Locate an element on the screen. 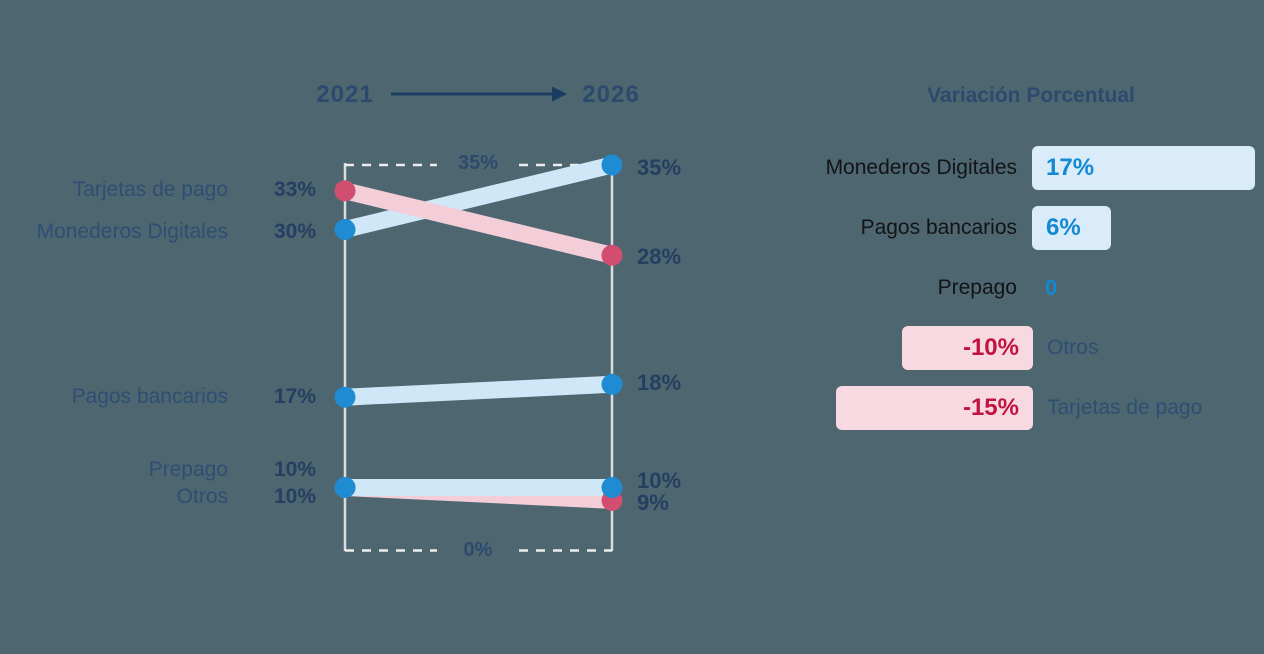  value-2021-tarjetas-de-pago: 33% is located at coordinates (294, 189).